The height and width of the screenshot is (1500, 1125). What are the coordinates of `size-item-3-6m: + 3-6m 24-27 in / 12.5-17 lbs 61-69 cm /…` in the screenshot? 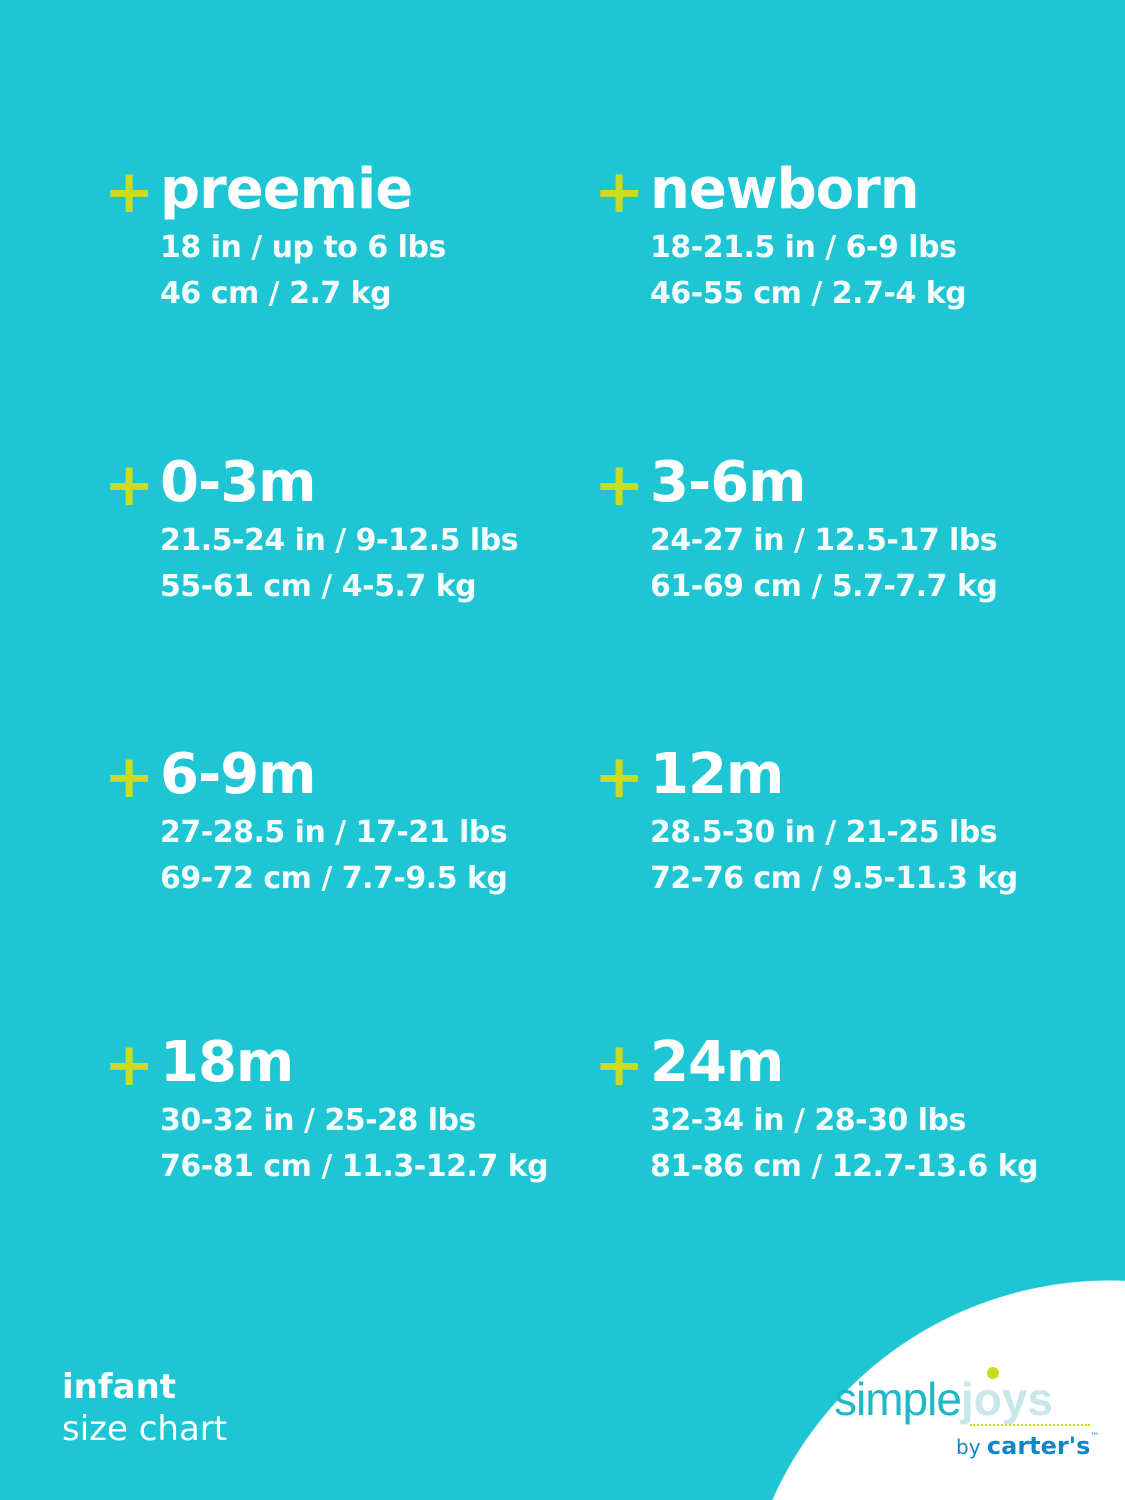 It's located at (842, 529).